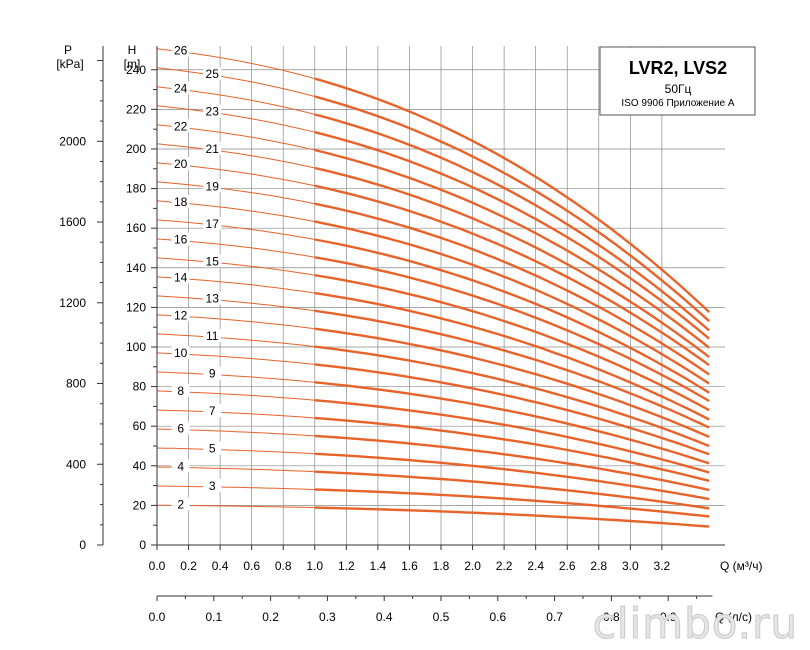 The width and height of the screenshot is (810, 650). What do you see at coordinates (235, 119) in the screenshot?
I see `curve-stage-23-thin` at bounding box center [235, 119].